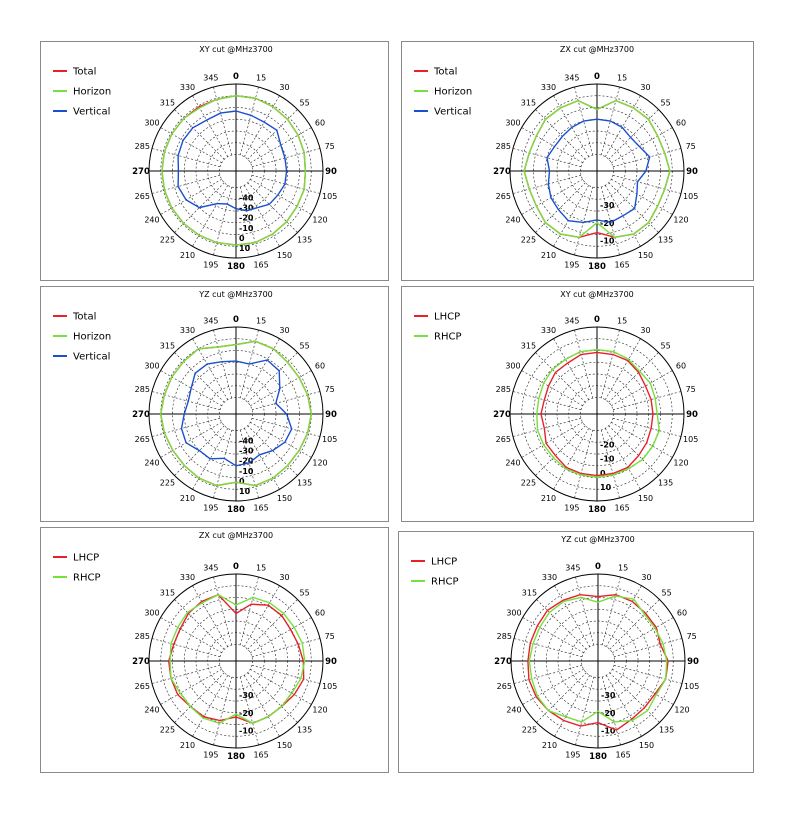 The width and height of the screenshot is (800, 816). I want to click on legend-entry-vertical: Vertical, so click(91, 357).